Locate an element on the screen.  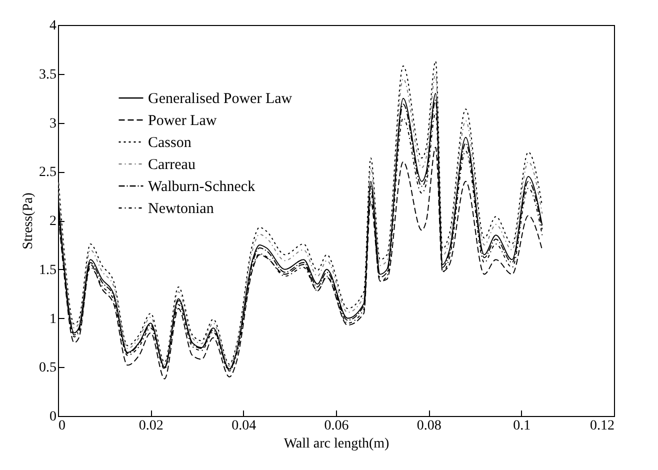
x-tick-label: 0.1 is located at coordinates (522, 426).